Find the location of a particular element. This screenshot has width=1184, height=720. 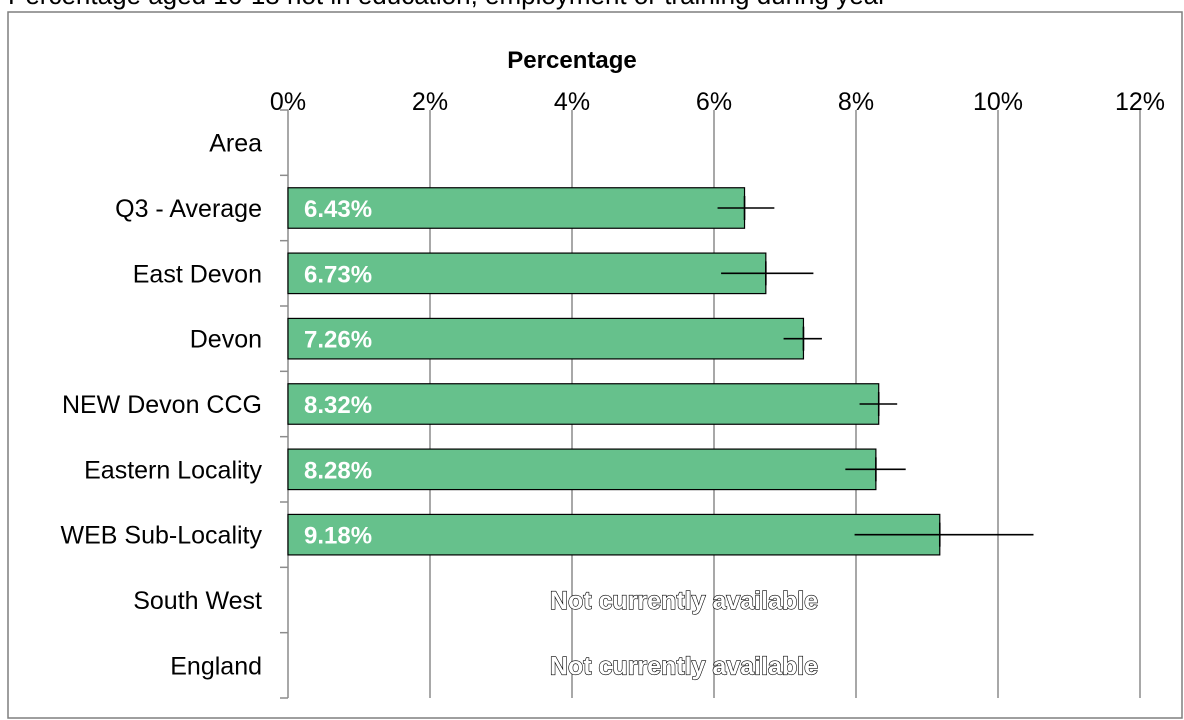

value-label: 8.28% is located at coordinates (338, 470).